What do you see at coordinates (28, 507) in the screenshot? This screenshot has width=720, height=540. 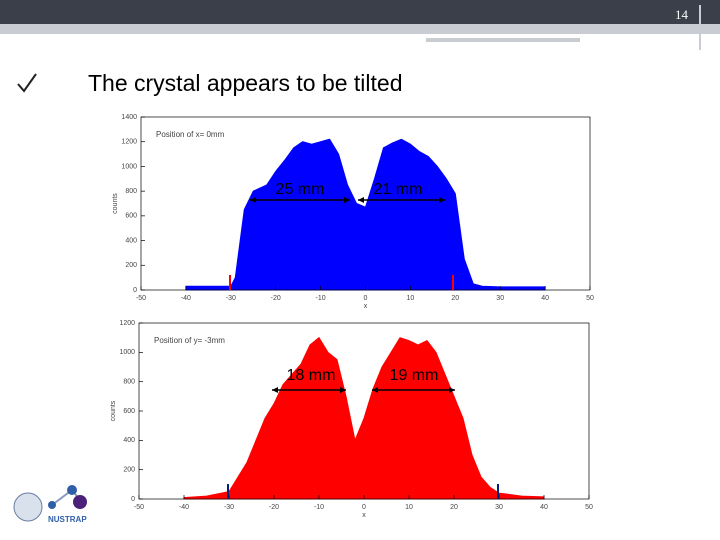 I see `logo-emblem` at bounding box center [28, 507].